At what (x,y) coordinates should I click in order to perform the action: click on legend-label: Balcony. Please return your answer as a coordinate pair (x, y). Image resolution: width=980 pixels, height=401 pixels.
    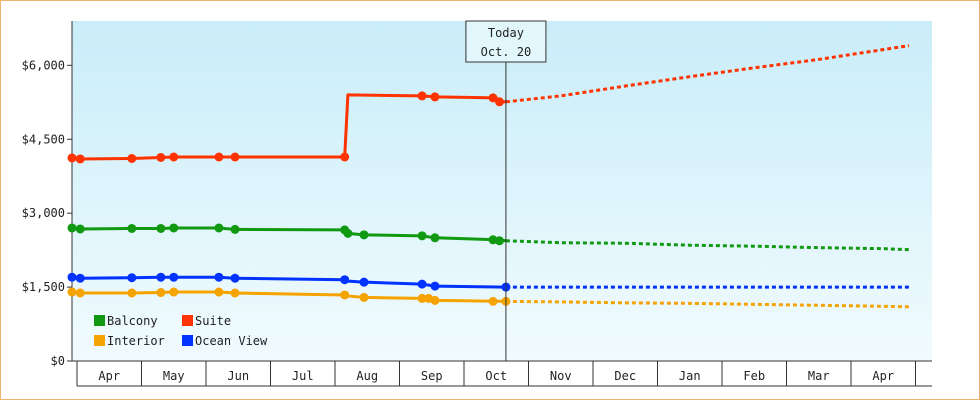
    Looking at the image, I should click on (132, 321).